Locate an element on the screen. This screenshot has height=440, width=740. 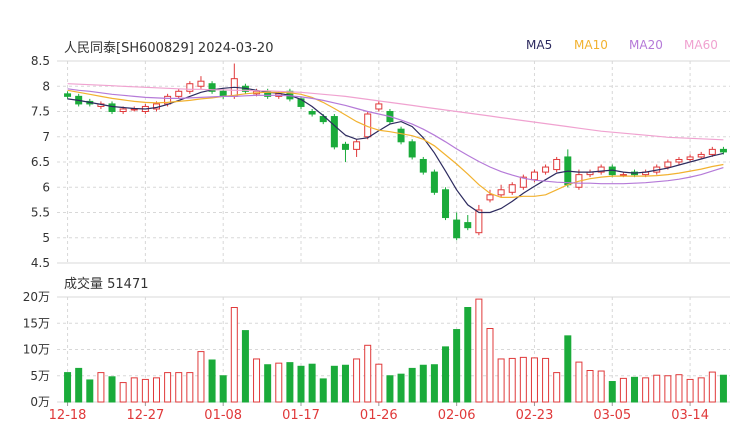
legend-ma10: MA10 is located at coordinates (591, 45).